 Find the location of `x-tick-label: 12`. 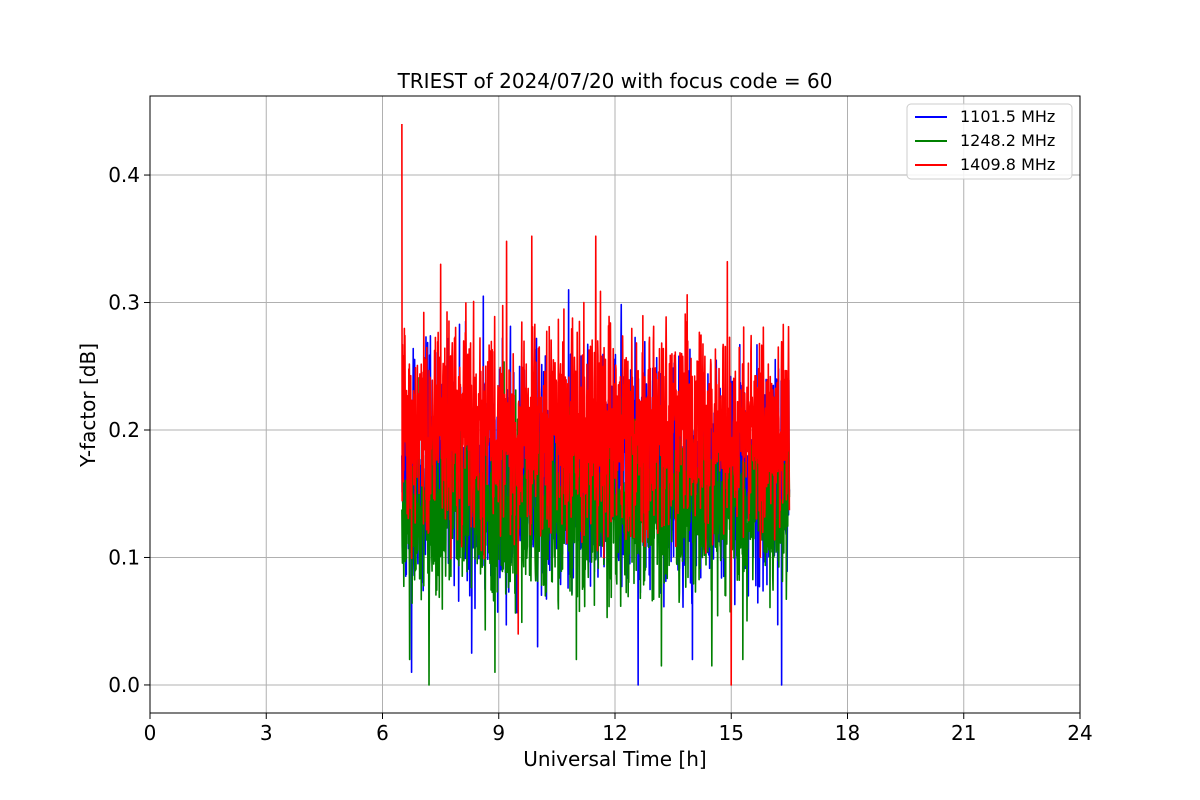

x-tick-label: 12 is located at coordinates (614, 733).